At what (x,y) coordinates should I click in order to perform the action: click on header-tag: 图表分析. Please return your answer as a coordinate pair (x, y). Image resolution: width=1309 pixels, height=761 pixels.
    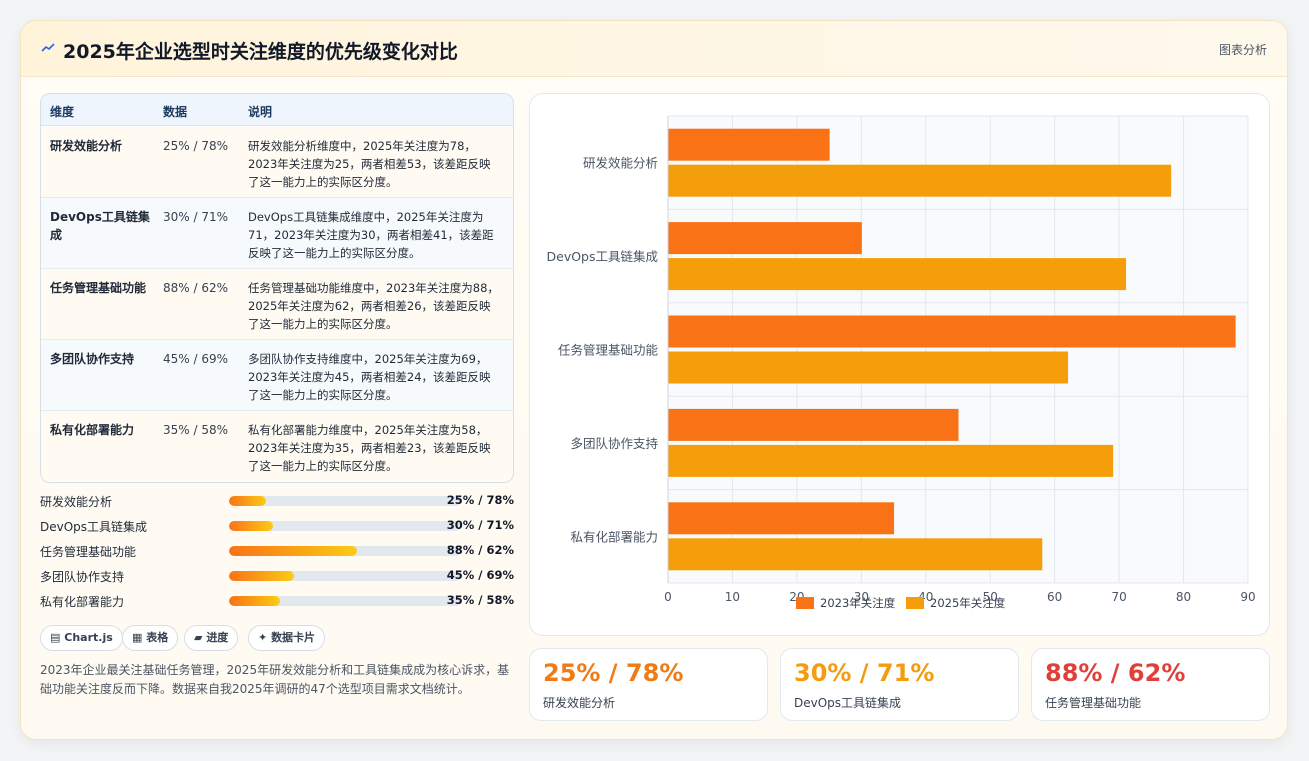
    Looking at the image, I should click on (1242, 50).